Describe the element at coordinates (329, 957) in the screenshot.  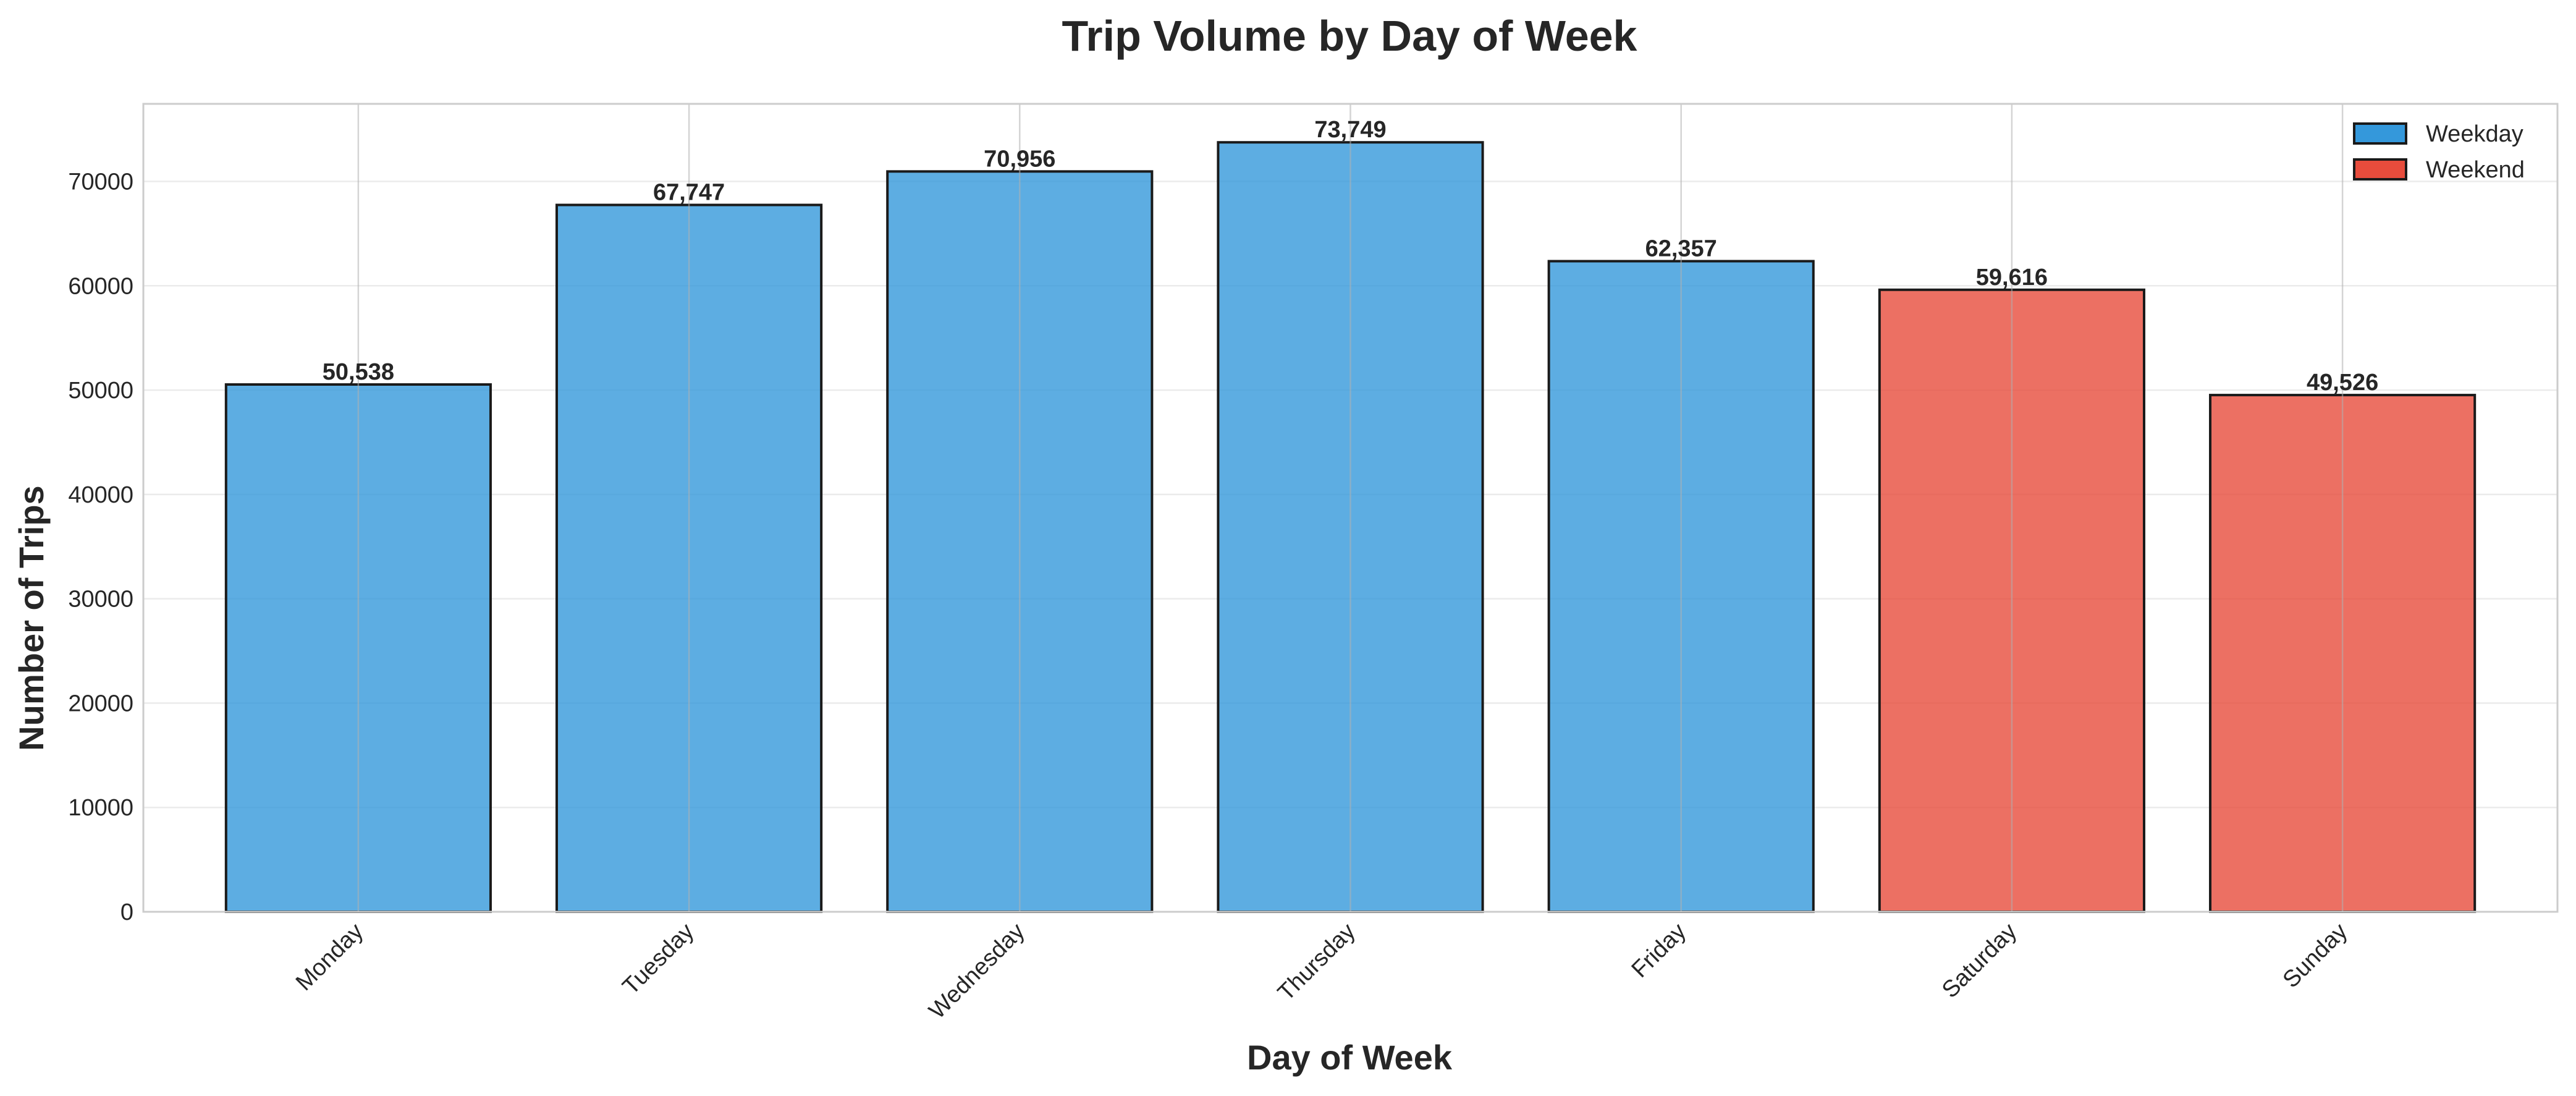
I see `x-tick-label: Monday` at that location.